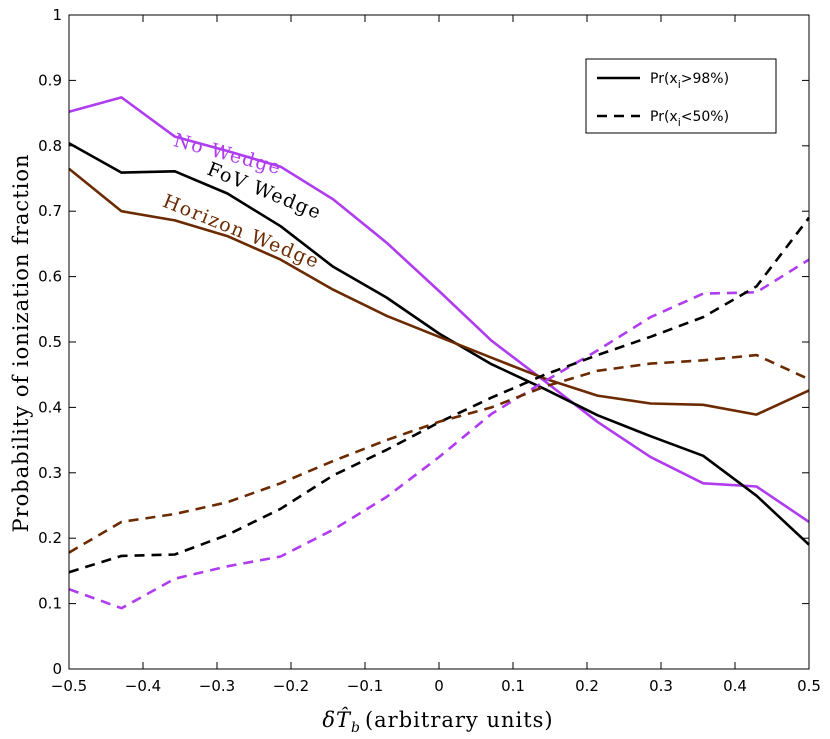 This screenshot has width=830, height=739. What do you see at coordinates (50, 211) in the screenshot?
I see `y-tick-label: 0.7` at bounding box center [50, 211].